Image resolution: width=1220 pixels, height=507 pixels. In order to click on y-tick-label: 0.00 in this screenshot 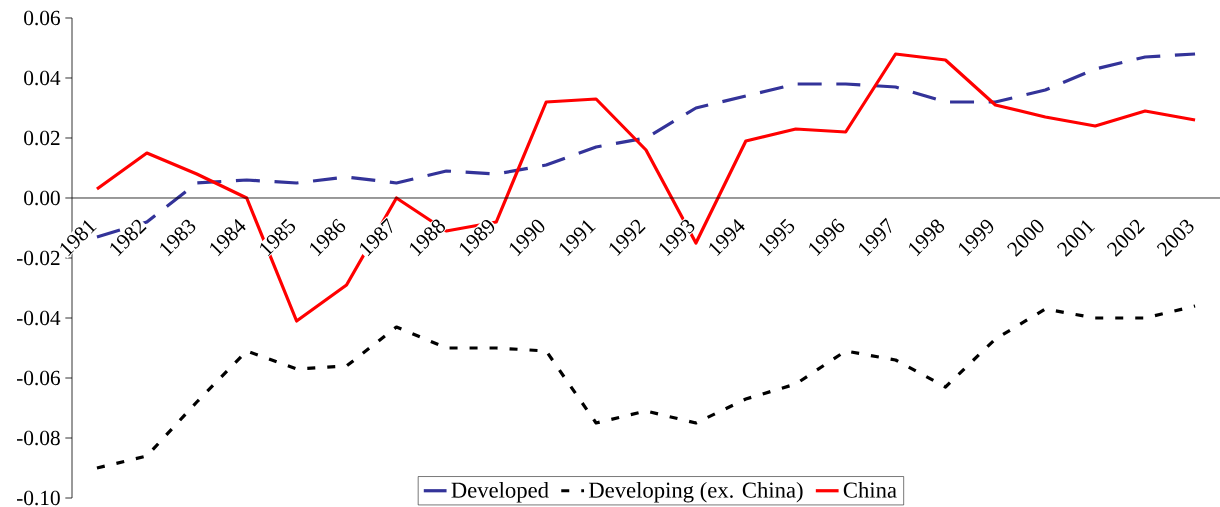, I will do `click(42, 198)`.